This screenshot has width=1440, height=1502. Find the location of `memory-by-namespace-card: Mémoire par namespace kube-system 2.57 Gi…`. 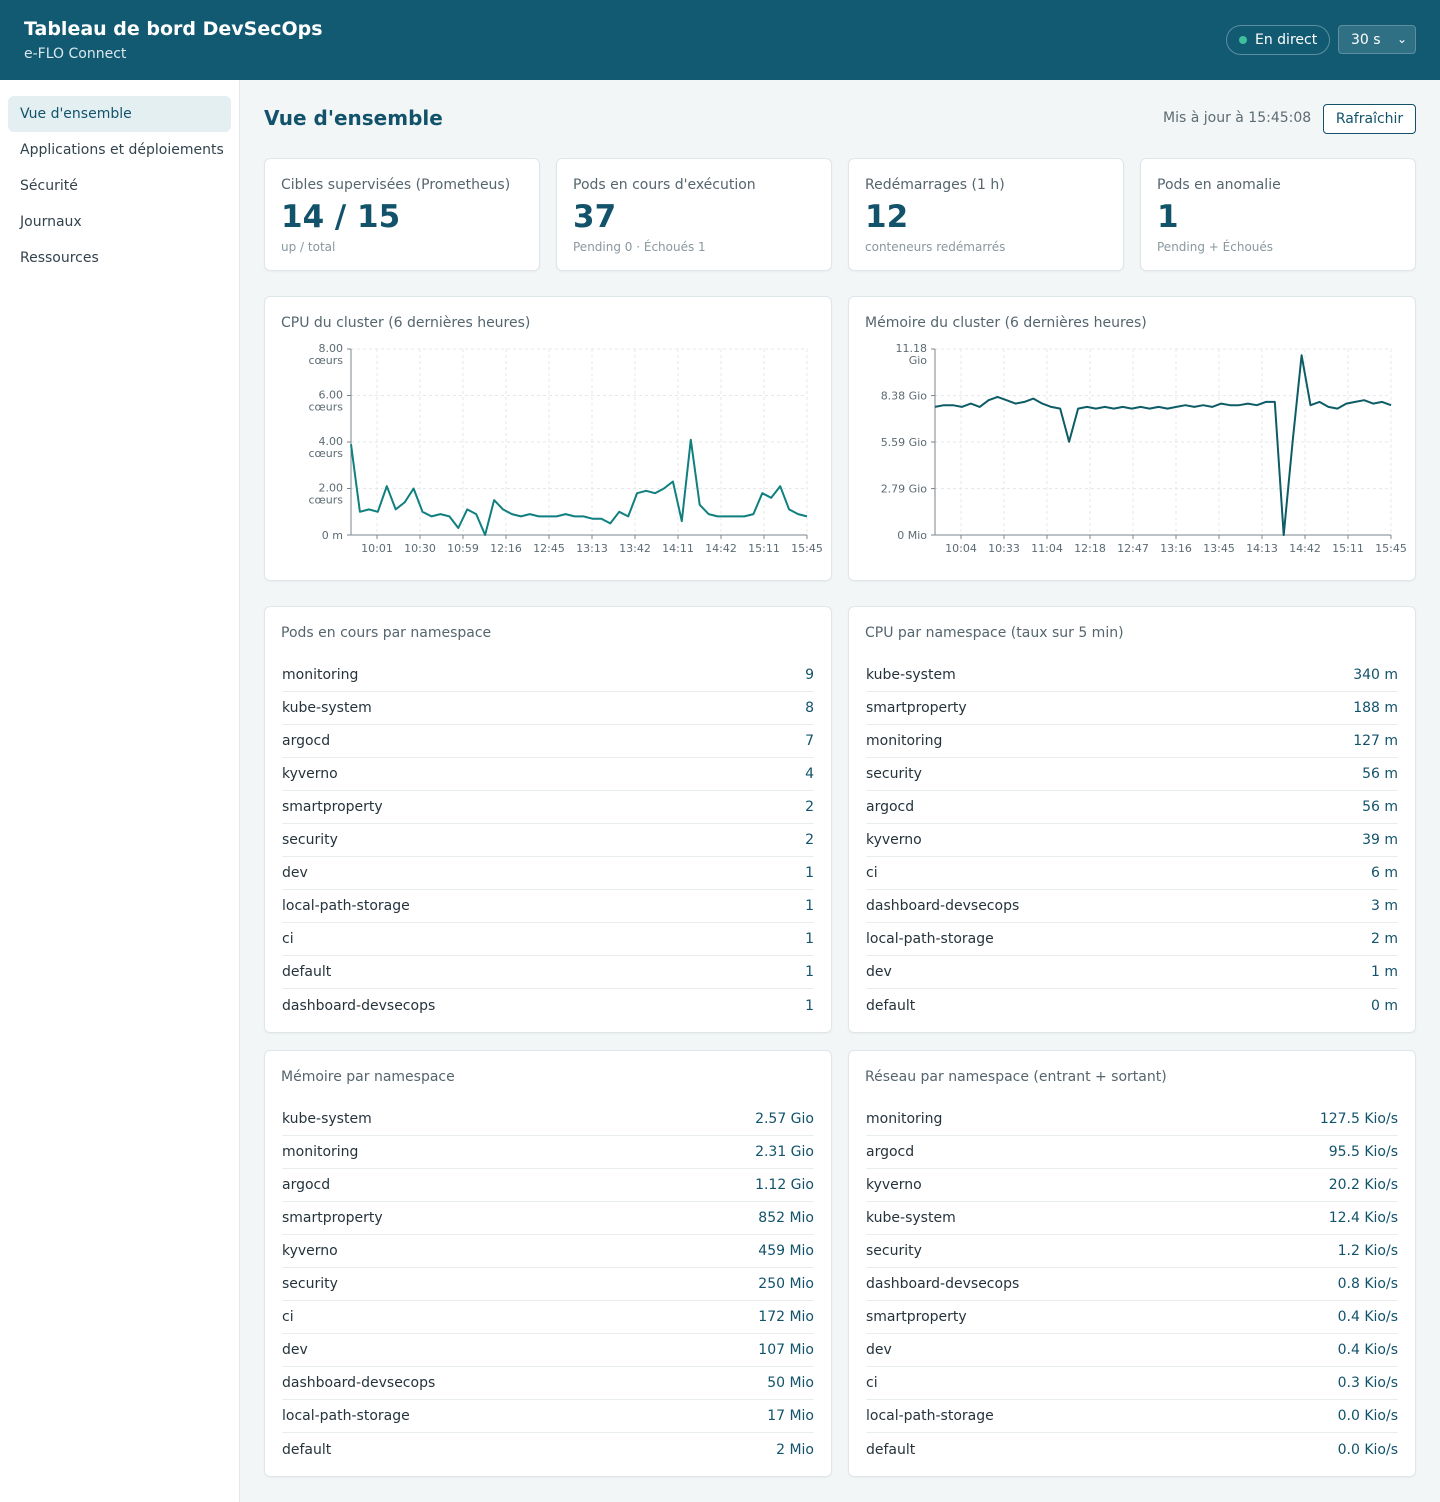

memory-by-namespace-card: Mémoire par namespace kube-system 2.57 Gi… is located at coordinates (548, 1263).